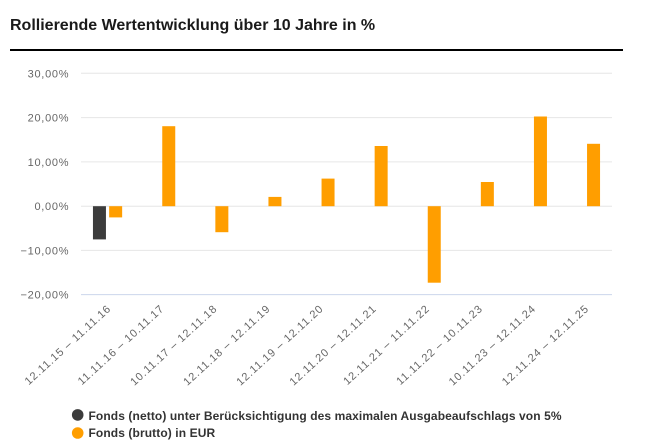 Image resolution: width=649 pixels, height=448 pixels. Describe the element at coordinates (152, 433) in the screenshot. I see `svg-text: Fonds (brutto) in EUR` at that location.